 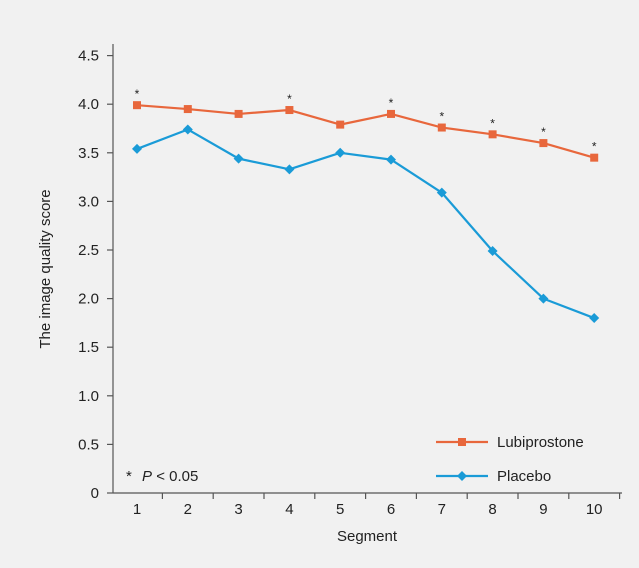 I want to click on x-axis-title: Segment, so click(x=367, y=536).